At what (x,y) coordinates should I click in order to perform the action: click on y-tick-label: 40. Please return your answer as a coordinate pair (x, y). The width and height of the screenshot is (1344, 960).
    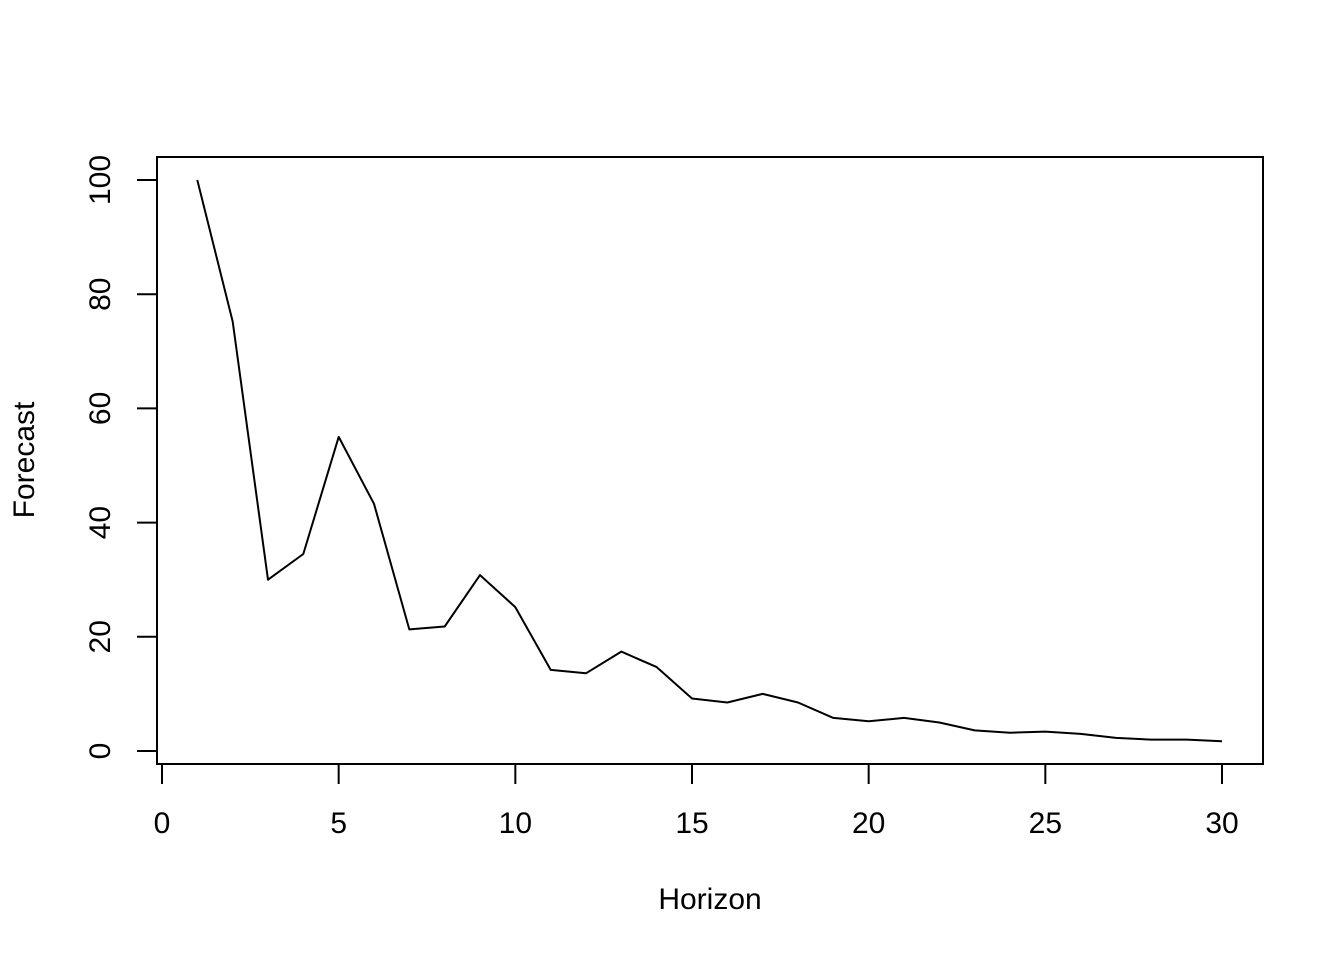
    Looking at the image, I should click on (100, 522).